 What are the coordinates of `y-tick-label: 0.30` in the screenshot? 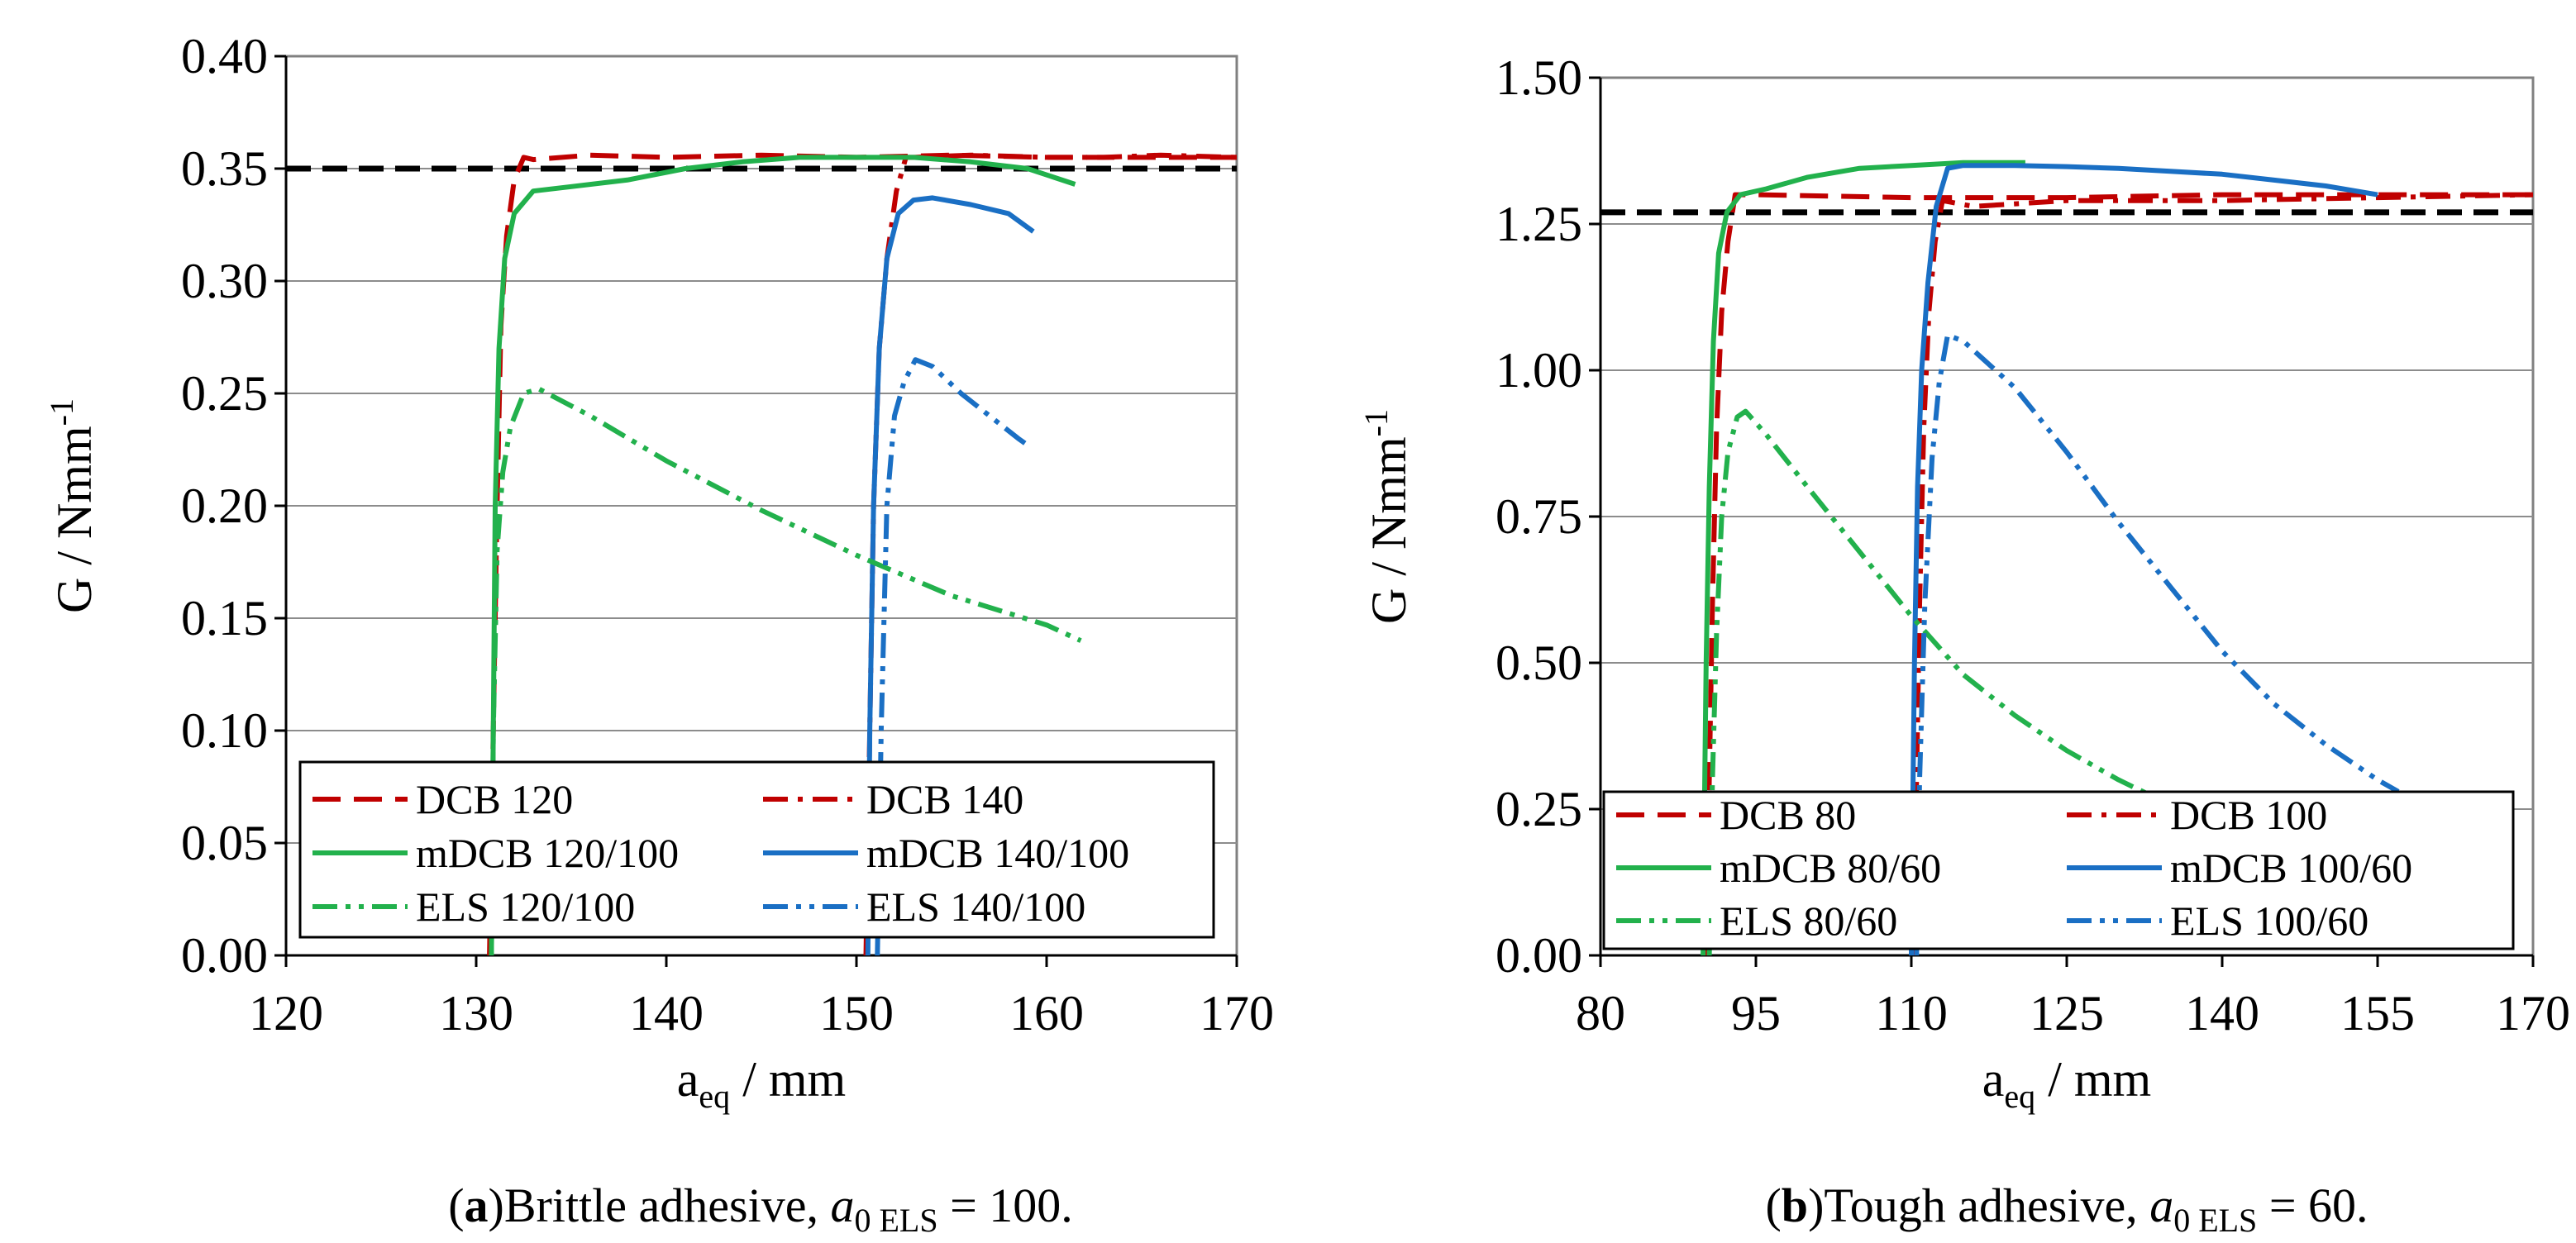 It's located at (225, 281).